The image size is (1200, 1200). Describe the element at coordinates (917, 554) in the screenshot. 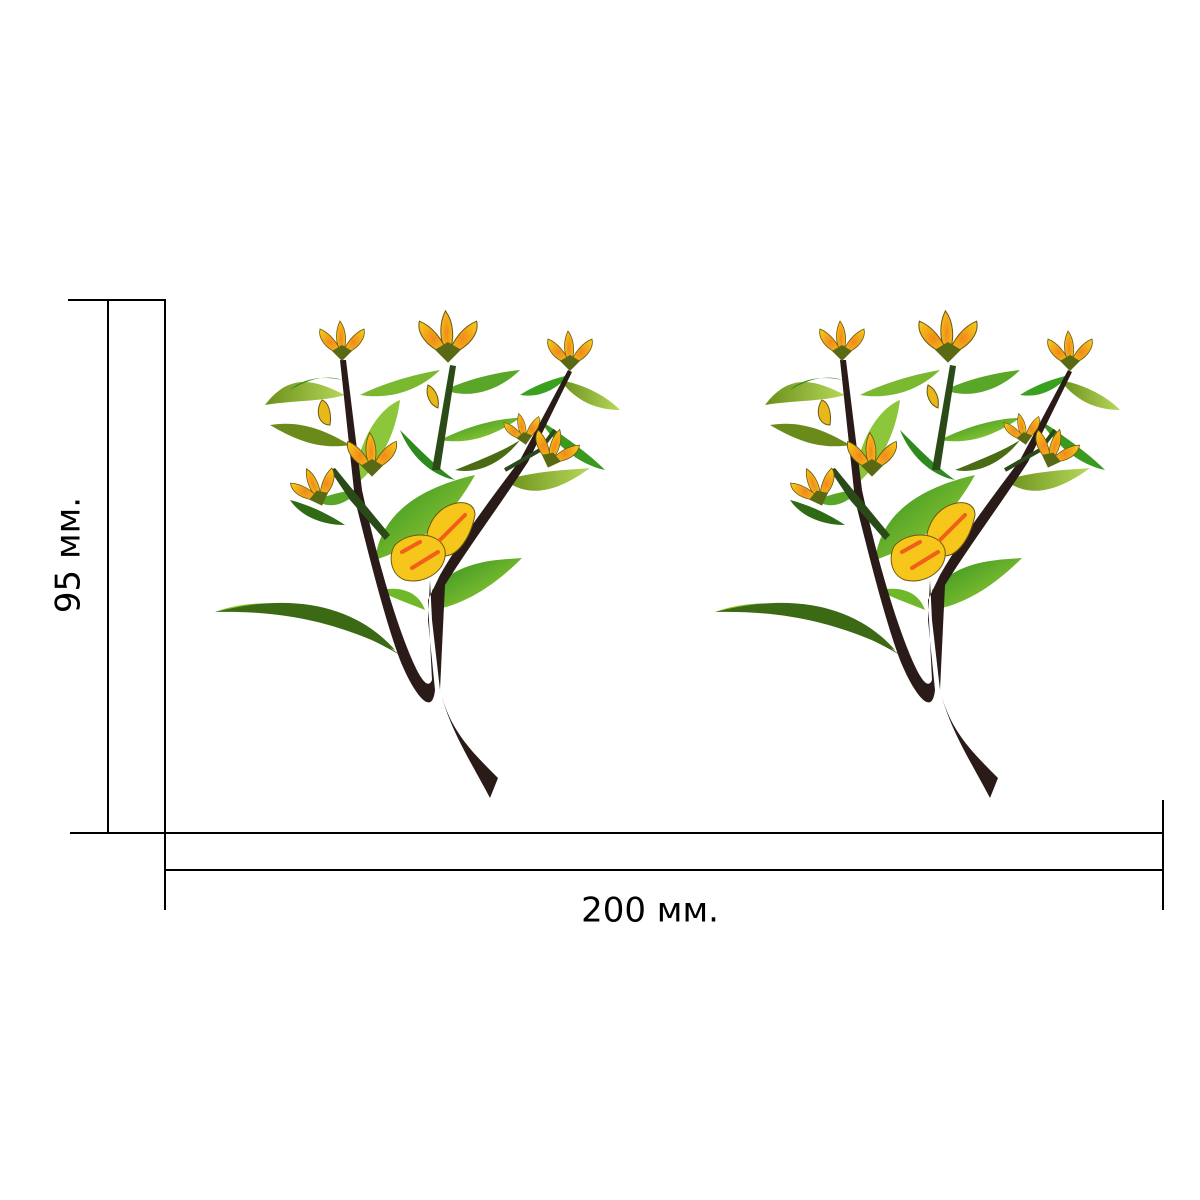

I see `plant-right` at that location.